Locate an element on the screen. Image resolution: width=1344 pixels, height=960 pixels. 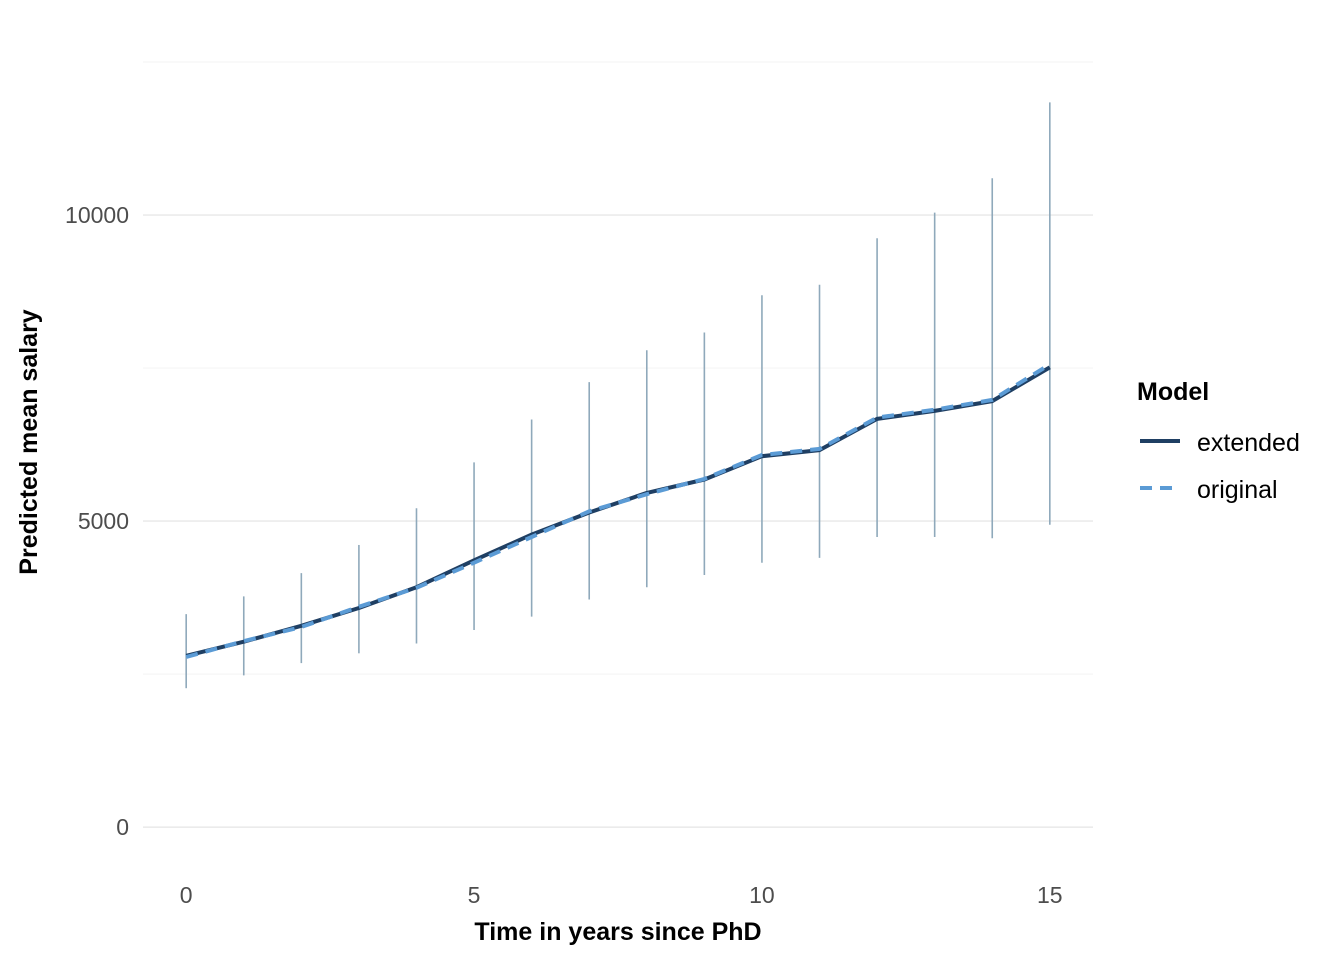
x-axis-title: Time in years since PhD is located at coordinates (617, 932).